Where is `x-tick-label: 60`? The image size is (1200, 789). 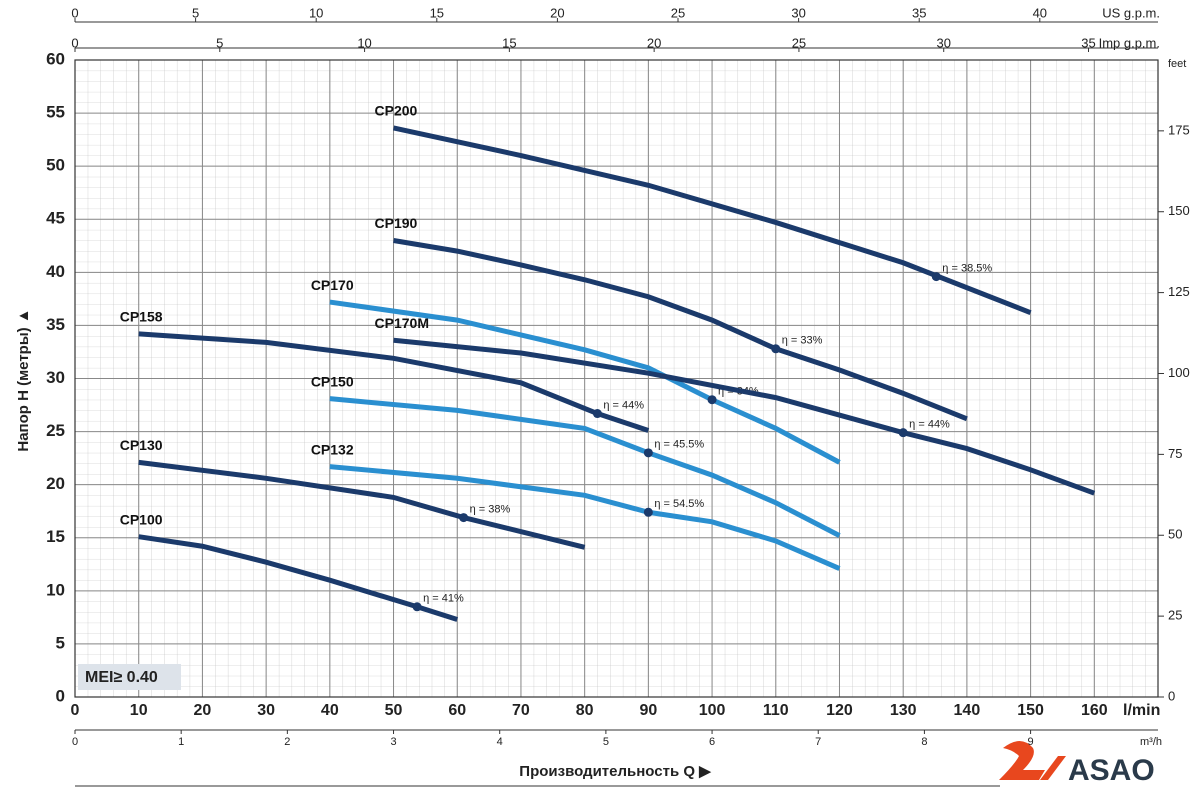 x-tick-label: 60 is located at coordinates (457, 710).